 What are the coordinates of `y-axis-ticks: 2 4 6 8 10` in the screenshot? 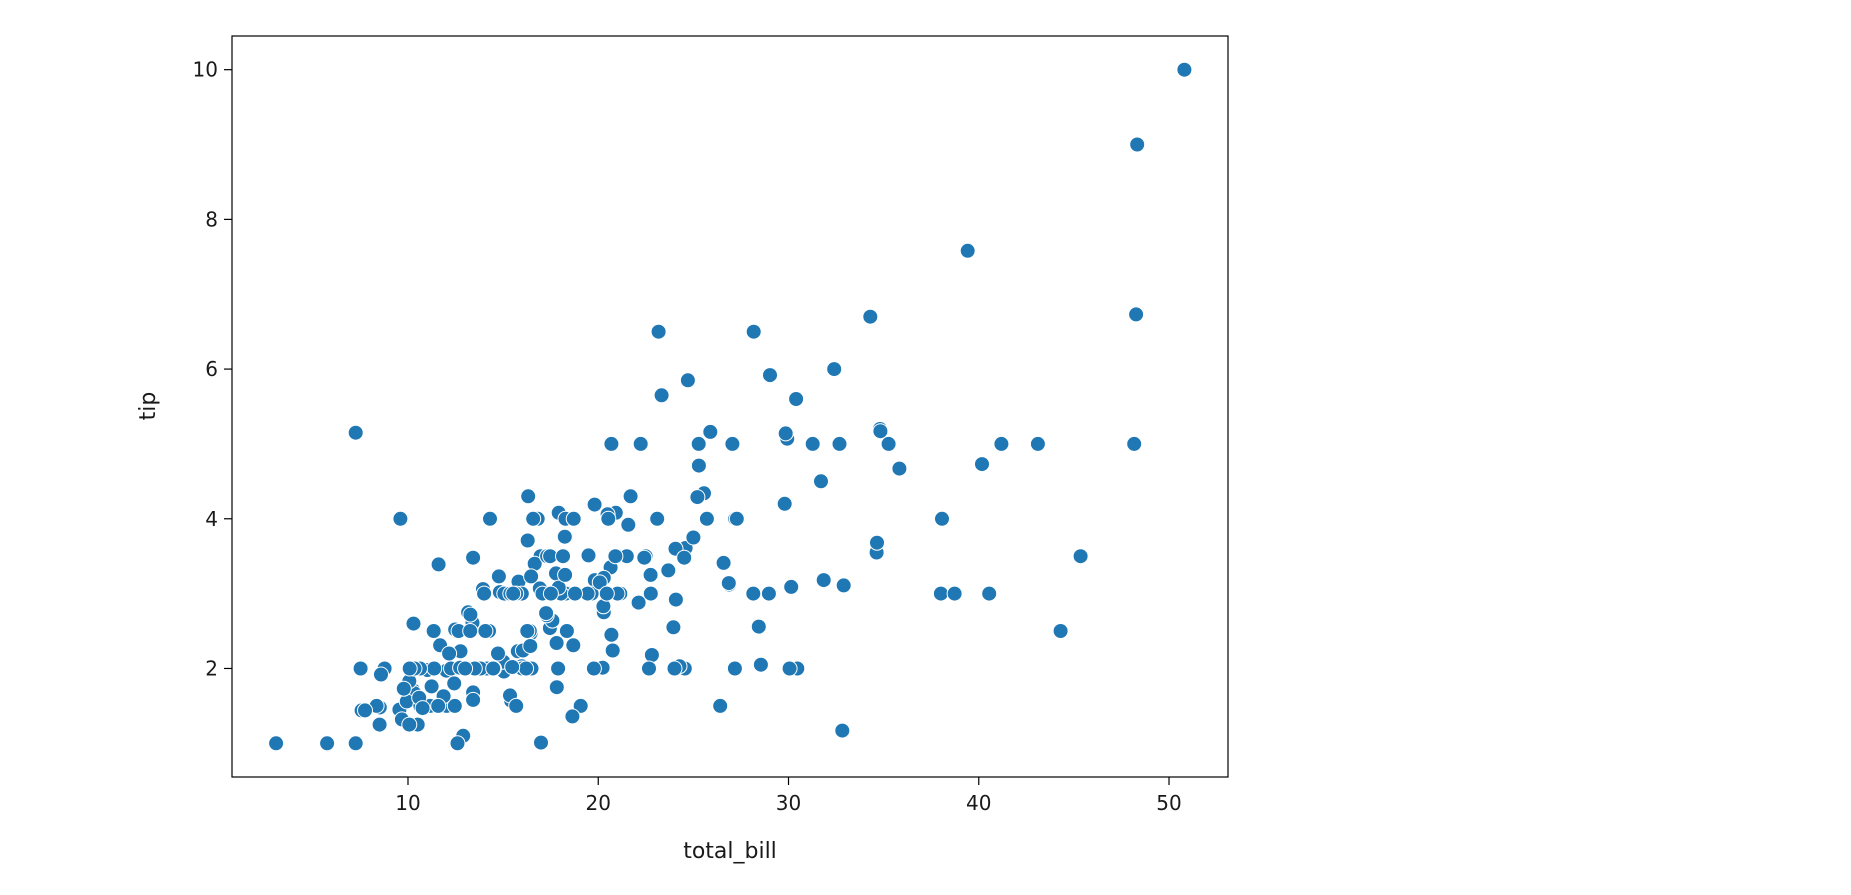 It's located at (212, 369).